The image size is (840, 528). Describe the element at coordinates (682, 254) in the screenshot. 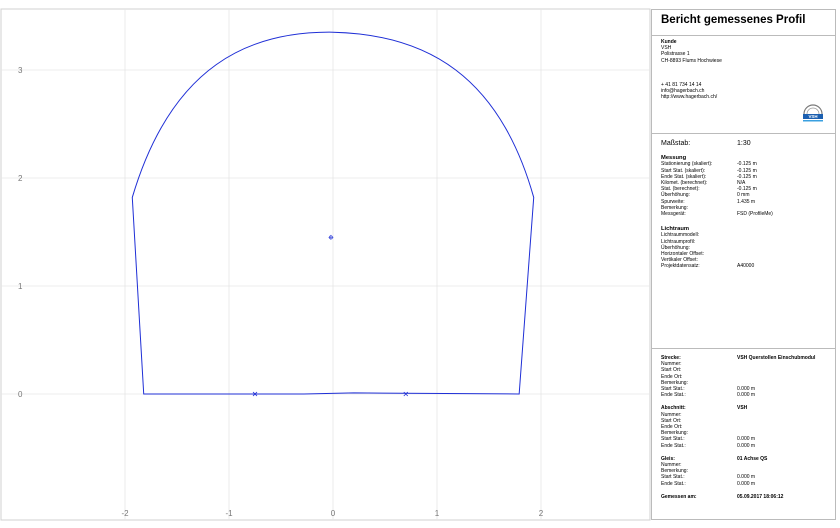

I see `row-label: Horizontaler Offset:` at that location.